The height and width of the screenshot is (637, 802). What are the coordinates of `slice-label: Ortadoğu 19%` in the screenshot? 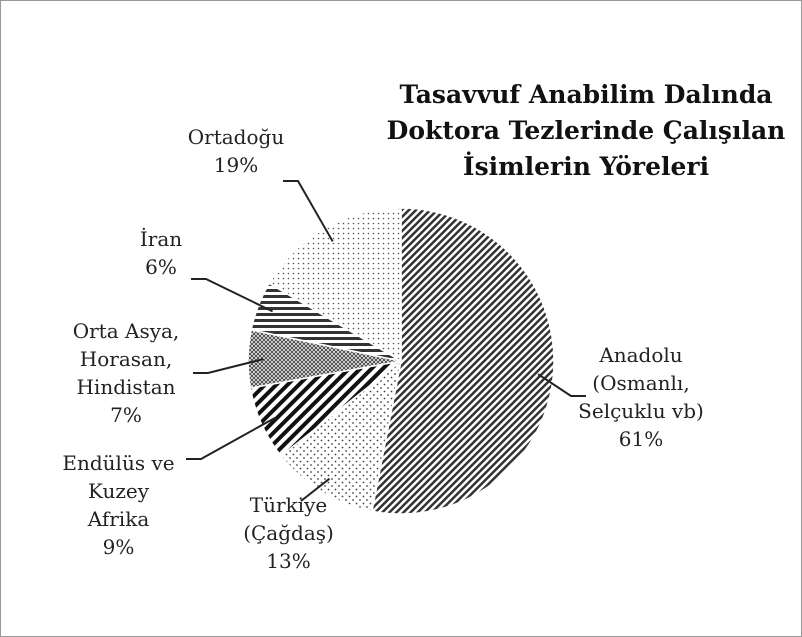 It's located at (236, 151).